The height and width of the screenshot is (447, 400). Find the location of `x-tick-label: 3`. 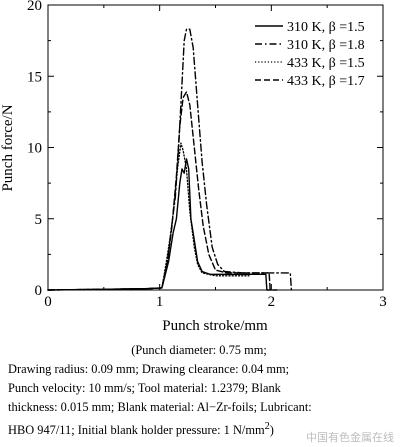

x-tick-label: 3 is located at coordinates (383, 302).